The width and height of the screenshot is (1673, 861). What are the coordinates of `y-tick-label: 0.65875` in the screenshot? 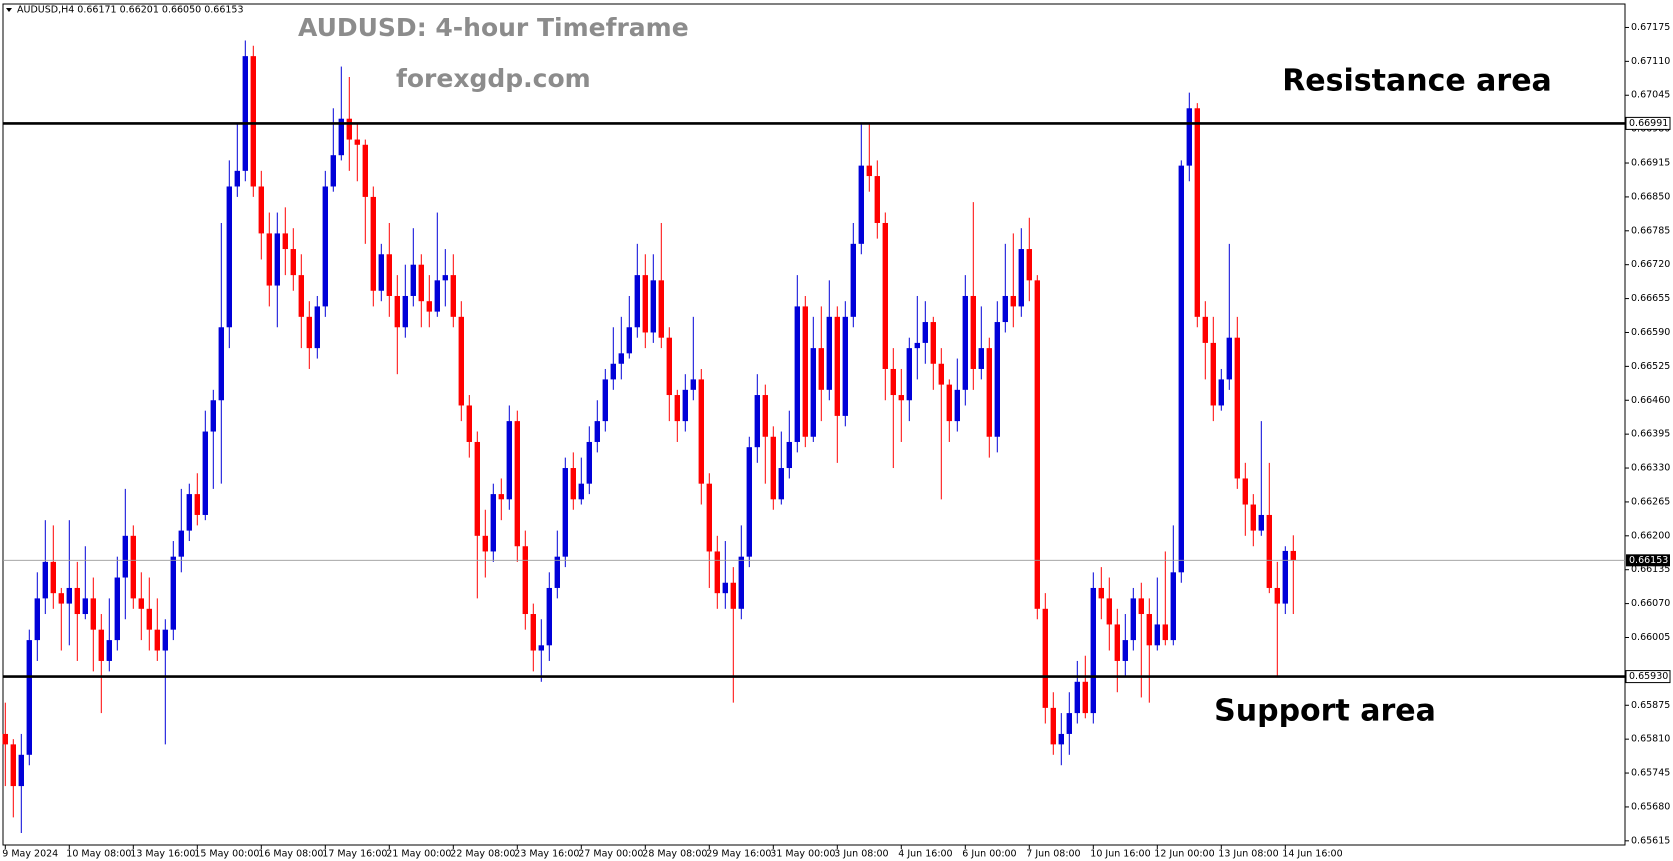 It's located at (1650, 705).